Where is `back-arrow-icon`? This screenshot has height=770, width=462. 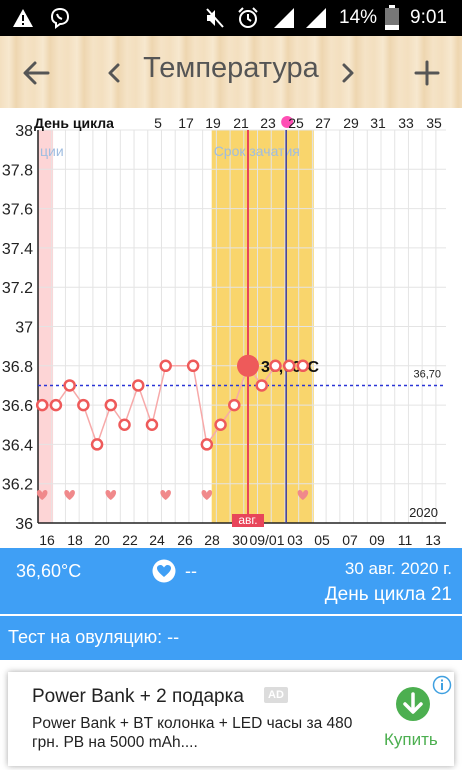 back-arrow-icon is located at coordinates (36, 73).